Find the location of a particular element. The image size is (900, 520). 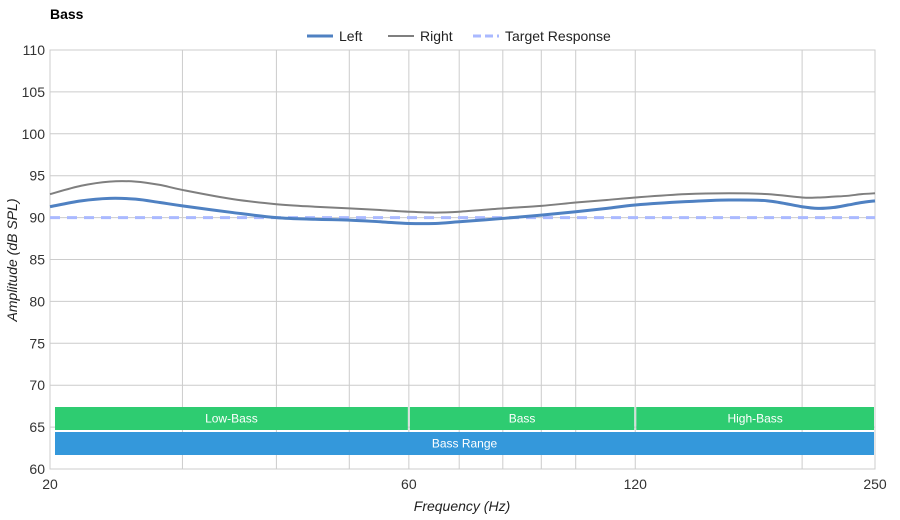

y-tick-label: 95 is located at coordinates (37, 176).